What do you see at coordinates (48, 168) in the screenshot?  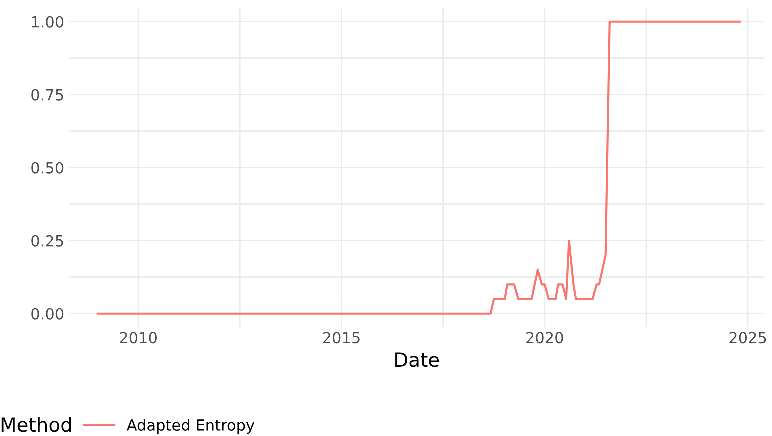 I see `y-tick-label: 0.50` at bounding box center [48, 168].